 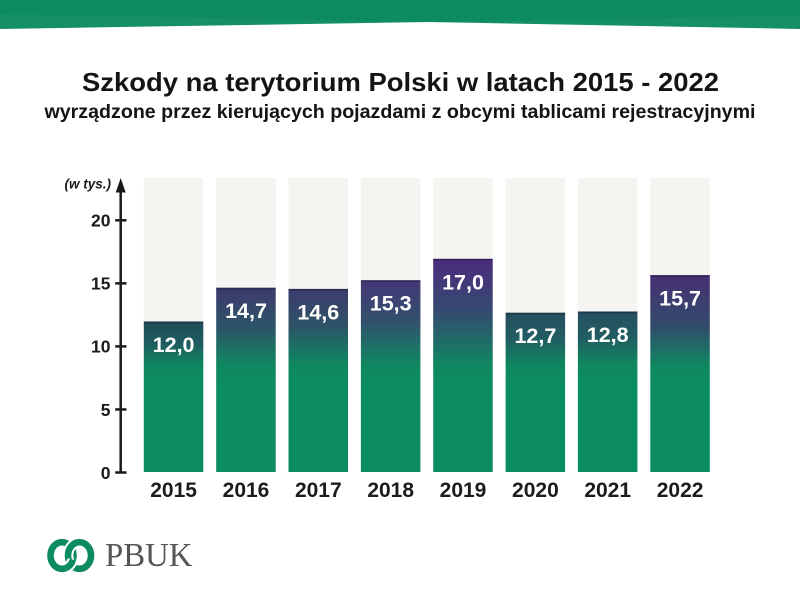 I want to click on svg-text: 2017, so click(x=318, y=490).